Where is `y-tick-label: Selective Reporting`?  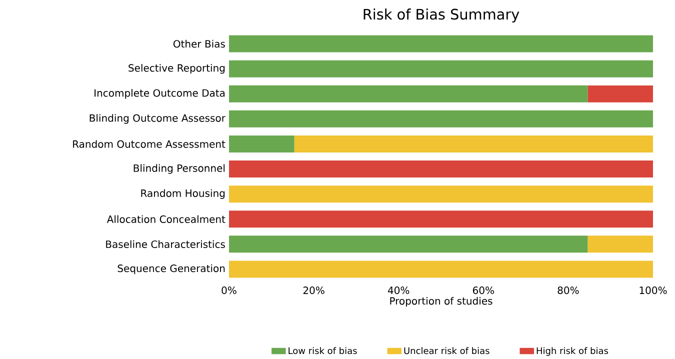
y-tick-label: Selective Reporting is located at coordinates (176, 69).